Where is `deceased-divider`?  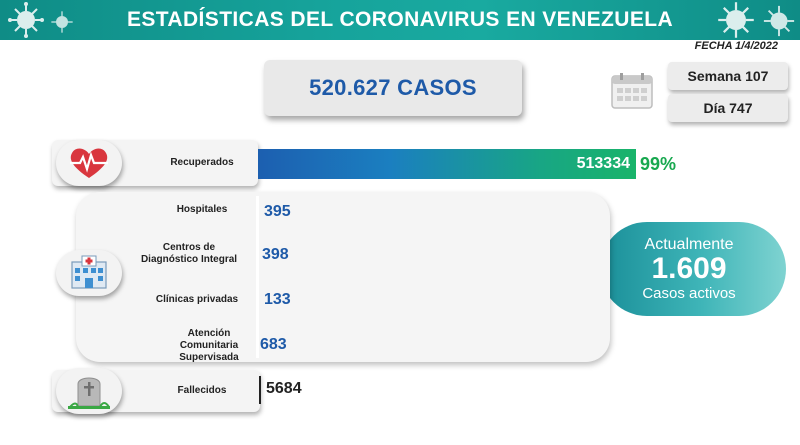
deceased-divider is located at coordinates (260, 390).